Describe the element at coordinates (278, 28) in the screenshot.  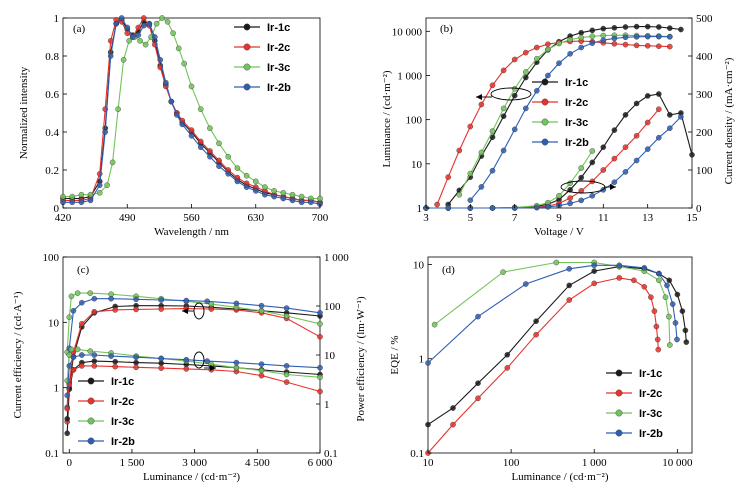
I see `panel-a-legend-label: Ir-1c` at that location.